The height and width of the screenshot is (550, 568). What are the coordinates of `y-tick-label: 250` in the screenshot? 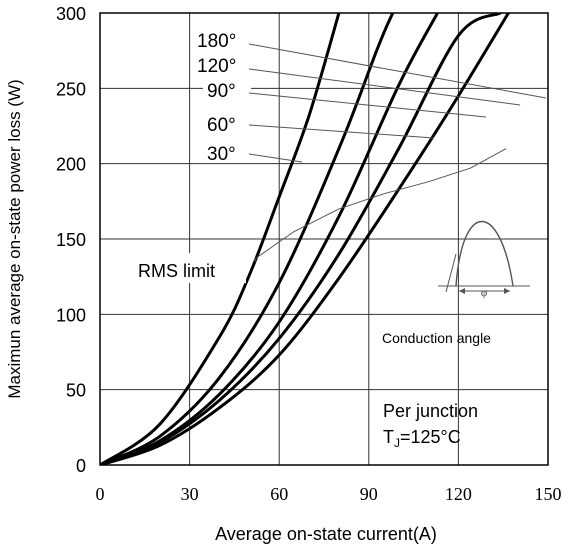 It's located at (71, 89).